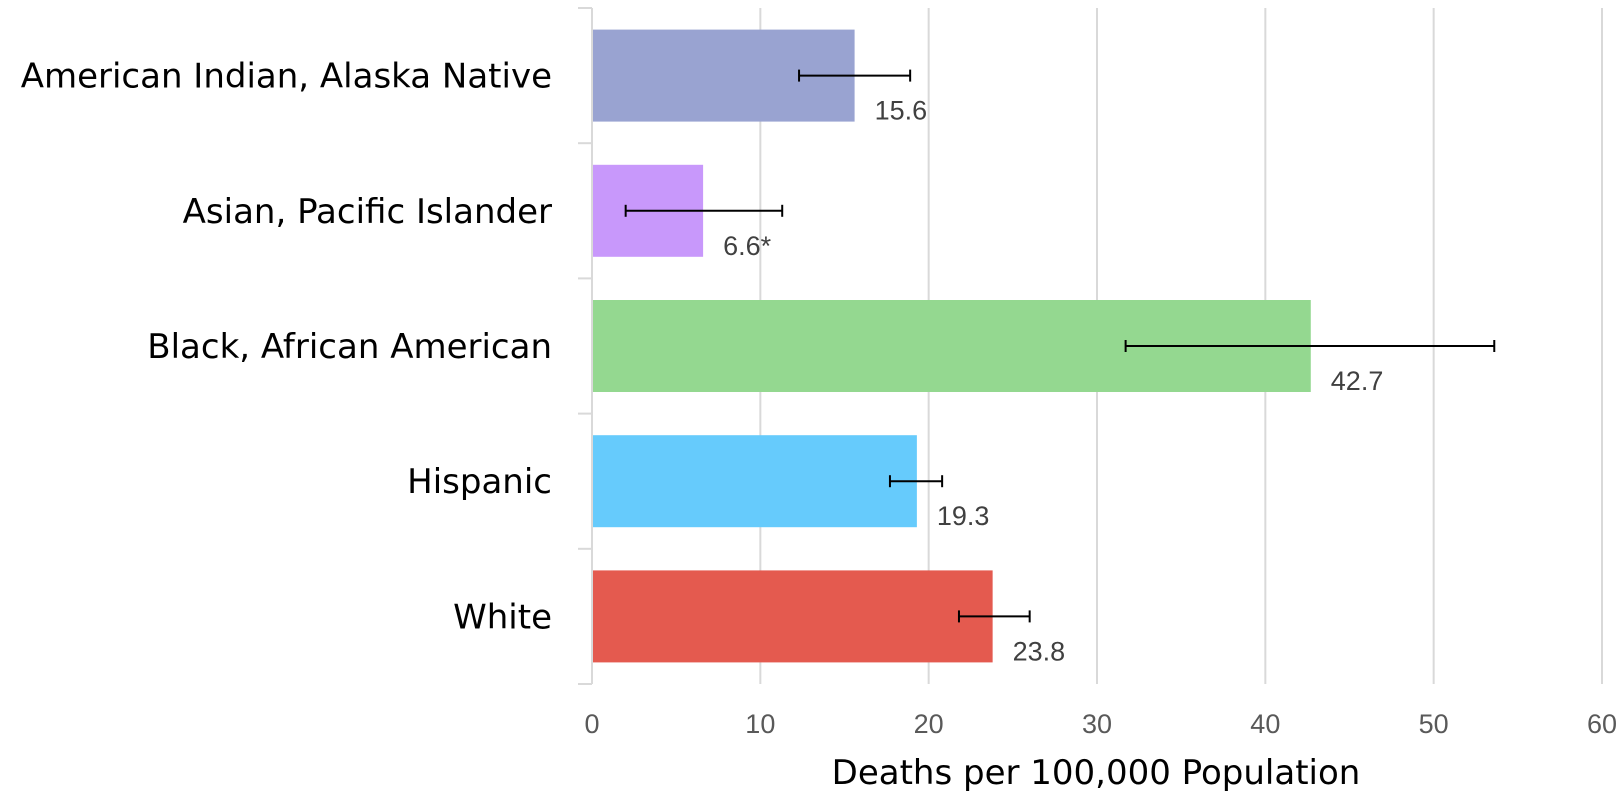 Image resolution: width=1624 pixels, height=795 pixels. I want to click on category-label-5: White, so click(502, 617).